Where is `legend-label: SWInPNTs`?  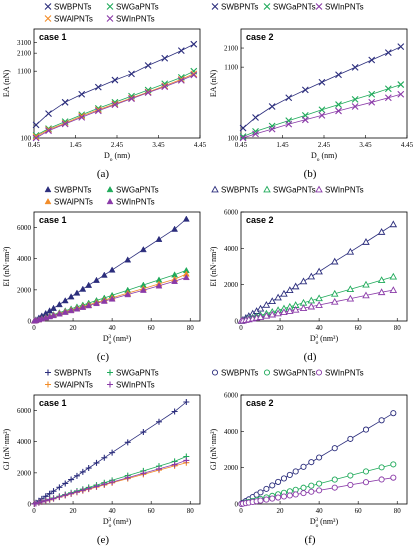 legend-label: SWInPNTs is located at coordinates (135, 19).